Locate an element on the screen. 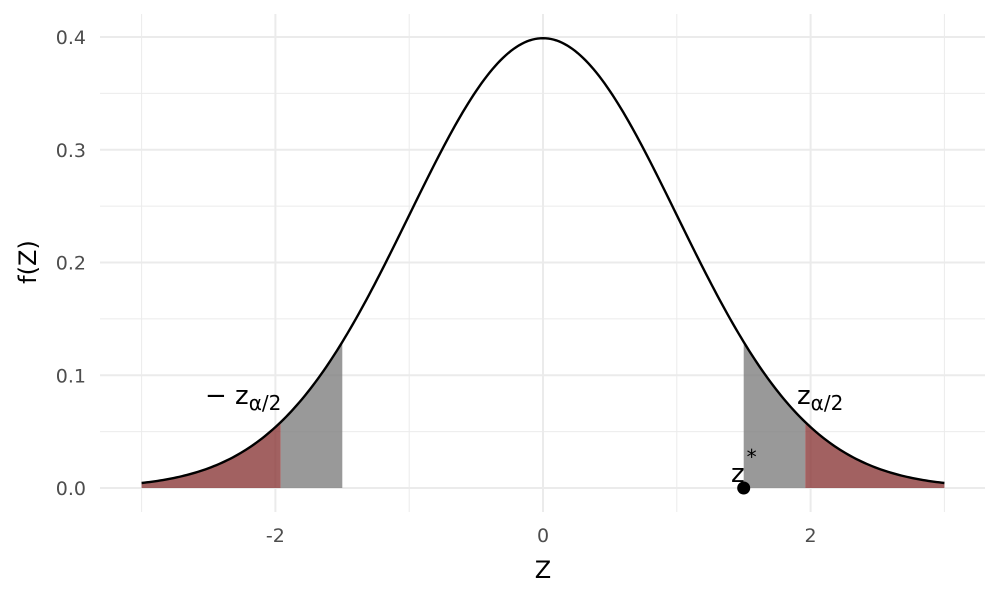 This screenshot has width=1000, height=600. x-tick-label: 0 is located at coordinates (543, 536).